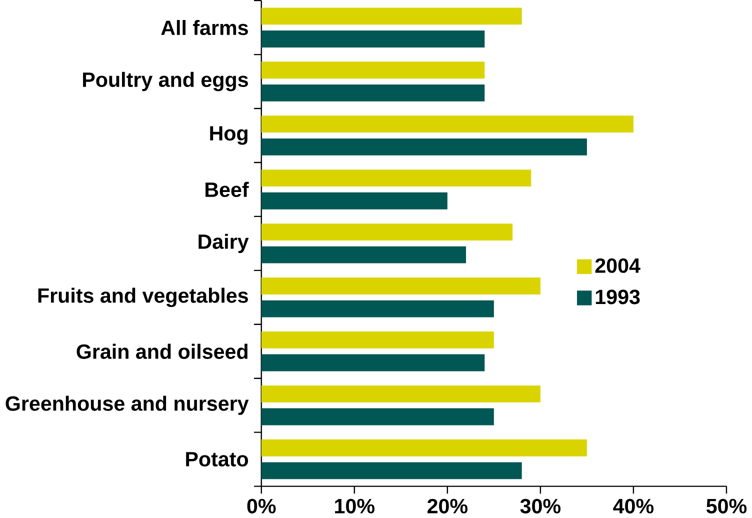  Describe the element at coordinates (165, 82) in the screenshot. I see `y-tick-label: Poultry and eggs` at that location.